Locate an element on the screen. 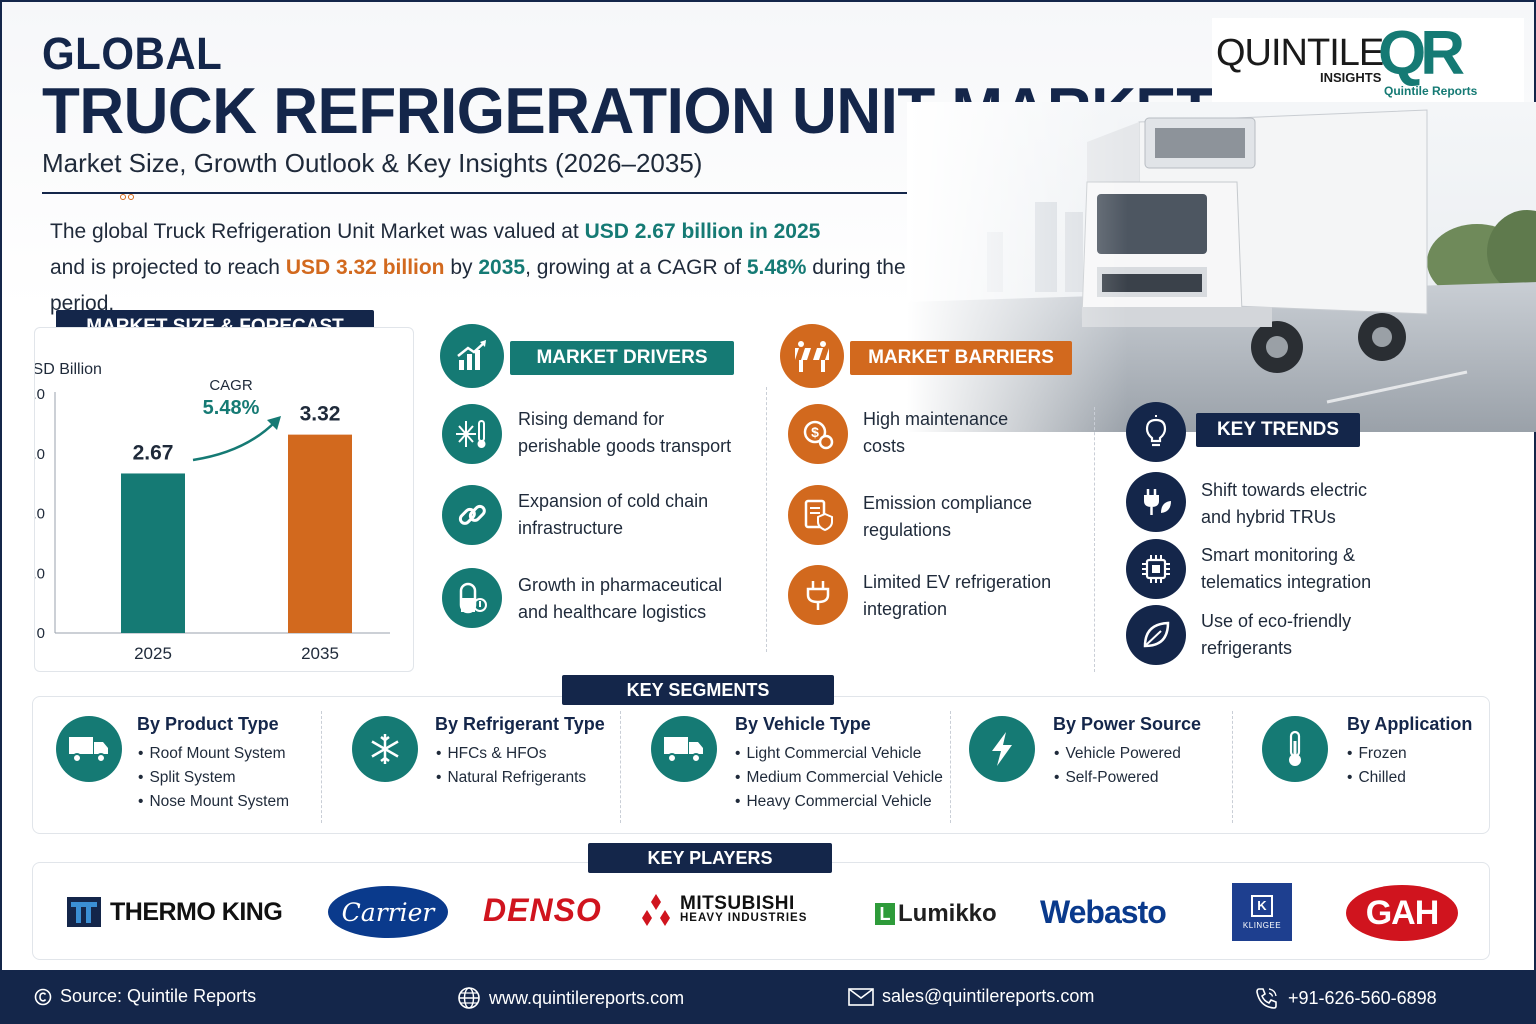 The width and height of the screenshot is (1536, 1024). y-tick-label: 3.0 is located at coordinates (40, 454).